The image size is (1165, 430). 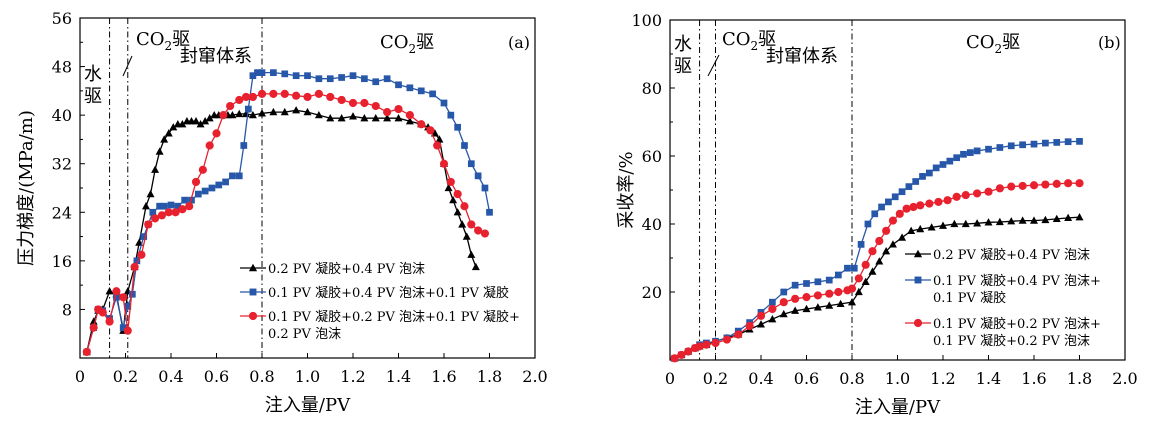 What do you see at coordinates (802, 56) in the screenshot?
I see `stage-label-plugging: 封窜体系` at bounding box center [802, 56].